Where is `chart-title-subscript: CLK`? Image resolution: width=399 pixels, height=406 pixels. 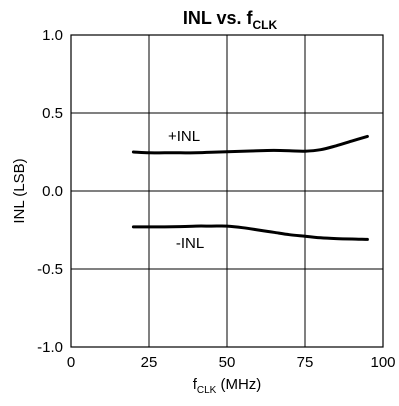
chart-title-subscript: CLK is located at coordinates (265, 25).